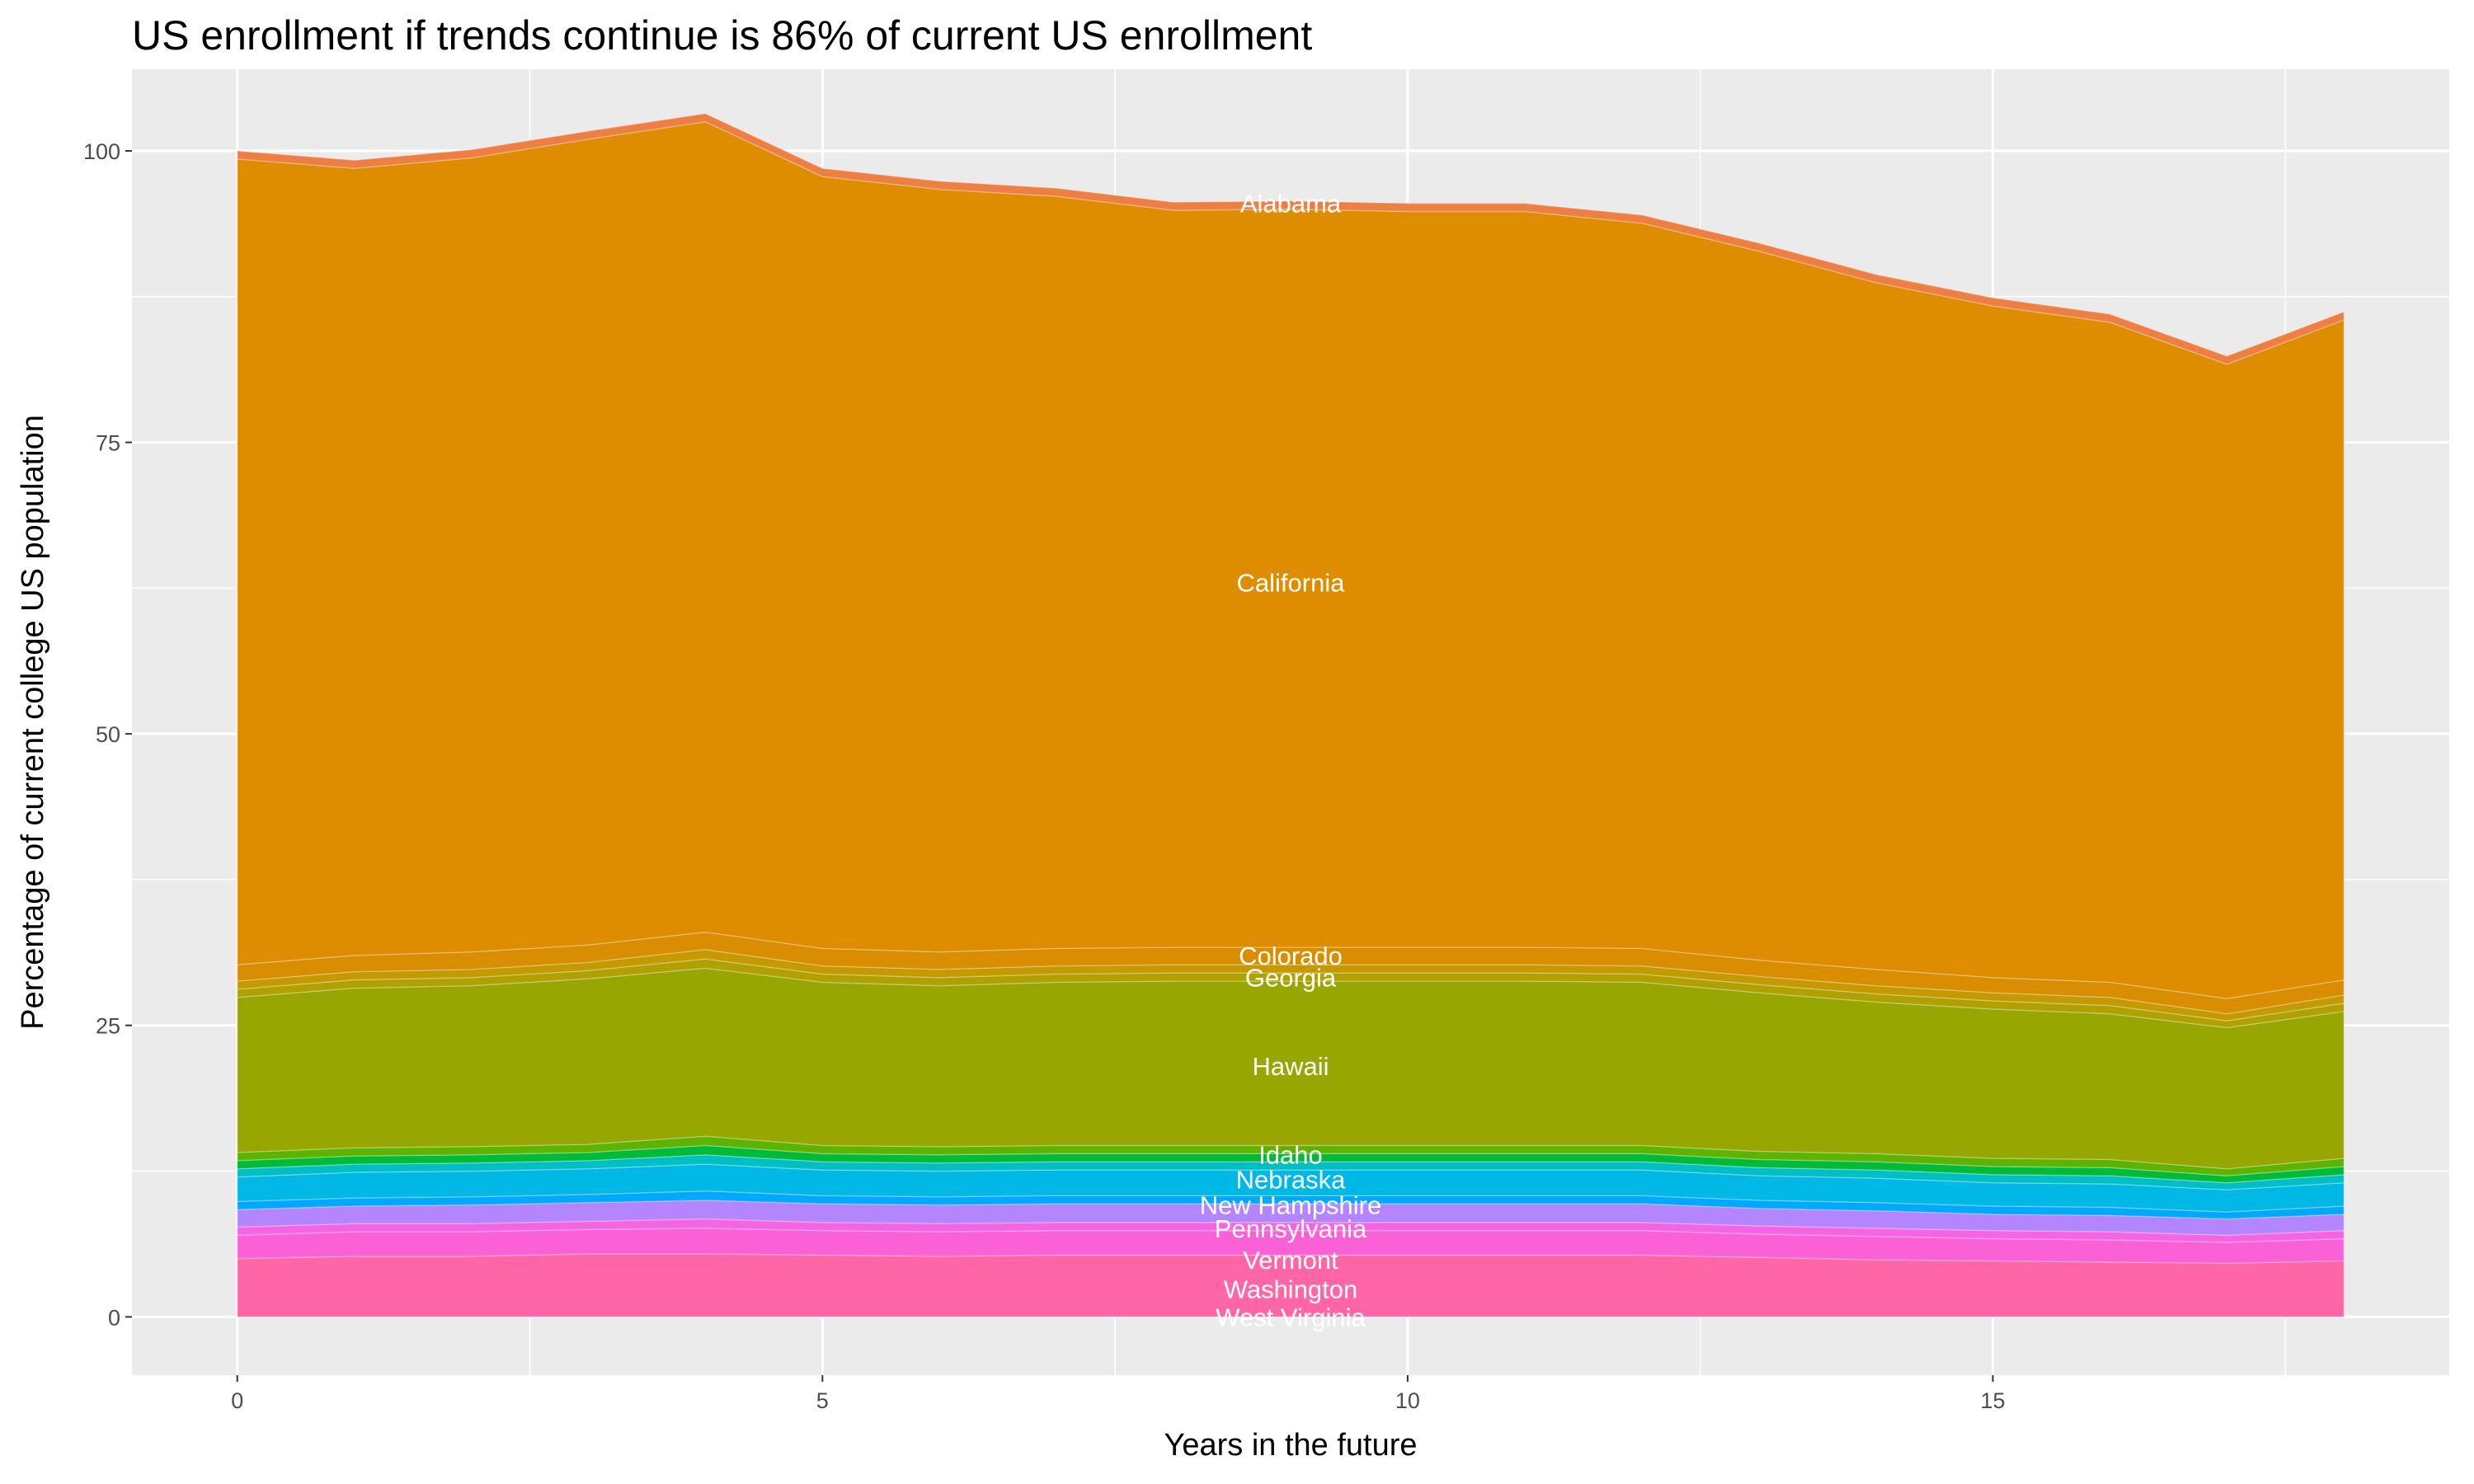 Image resolution: width=2474 pixels, height=1484 pixels. What do you see at coordinates (114, 1317) in the screenshot?
I see `y-tick-label: 0` at bounding box center [114, 1317].